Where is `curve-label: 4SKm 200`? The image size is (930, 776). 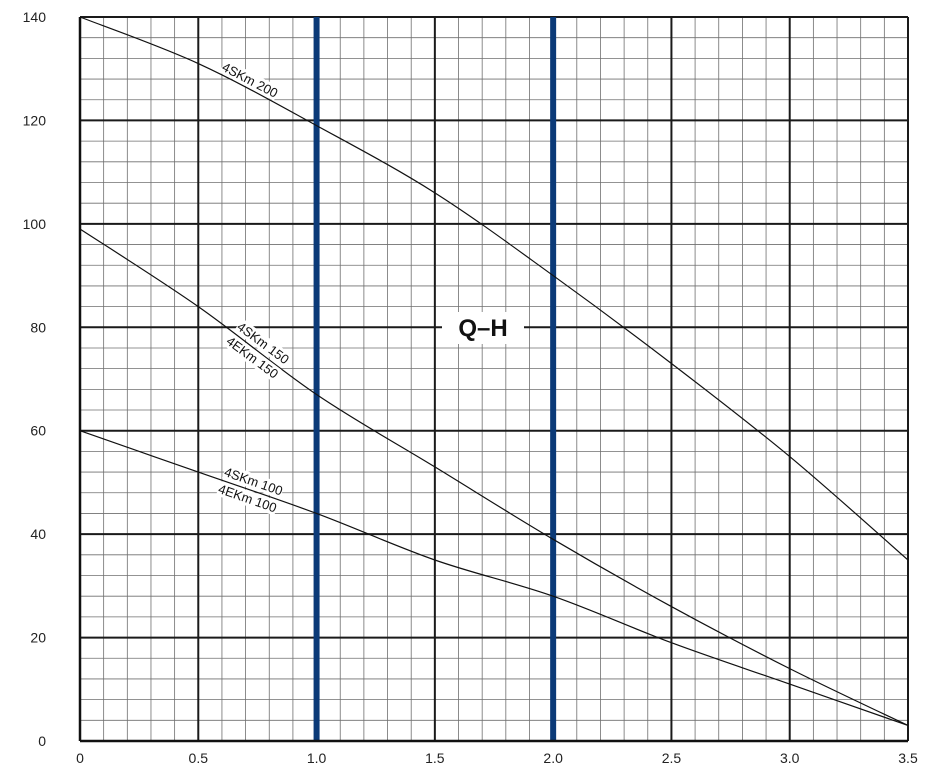
curve-label: 4SKm 200 is located at coordinates (250, 79).